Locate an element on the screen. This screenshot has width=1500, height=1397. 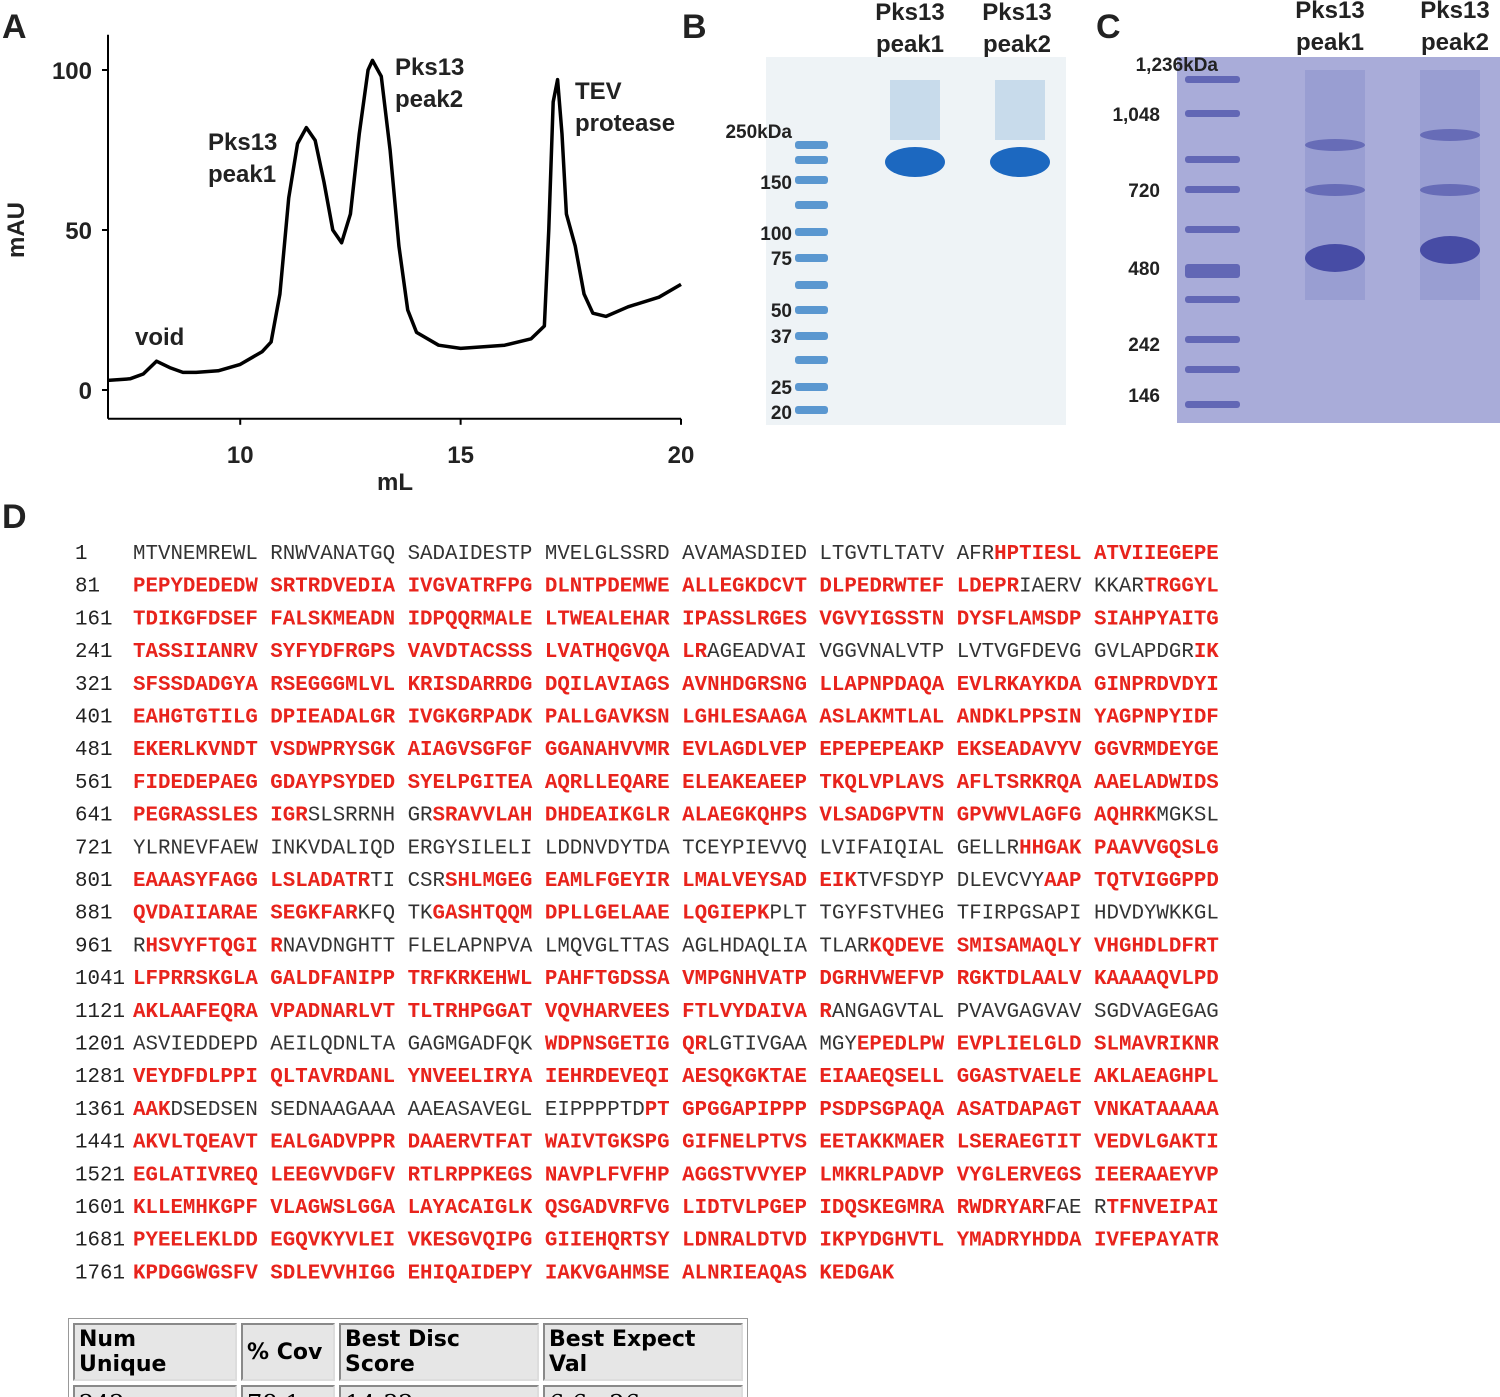
residue-number: 561 is located at coordinates (93, 783).